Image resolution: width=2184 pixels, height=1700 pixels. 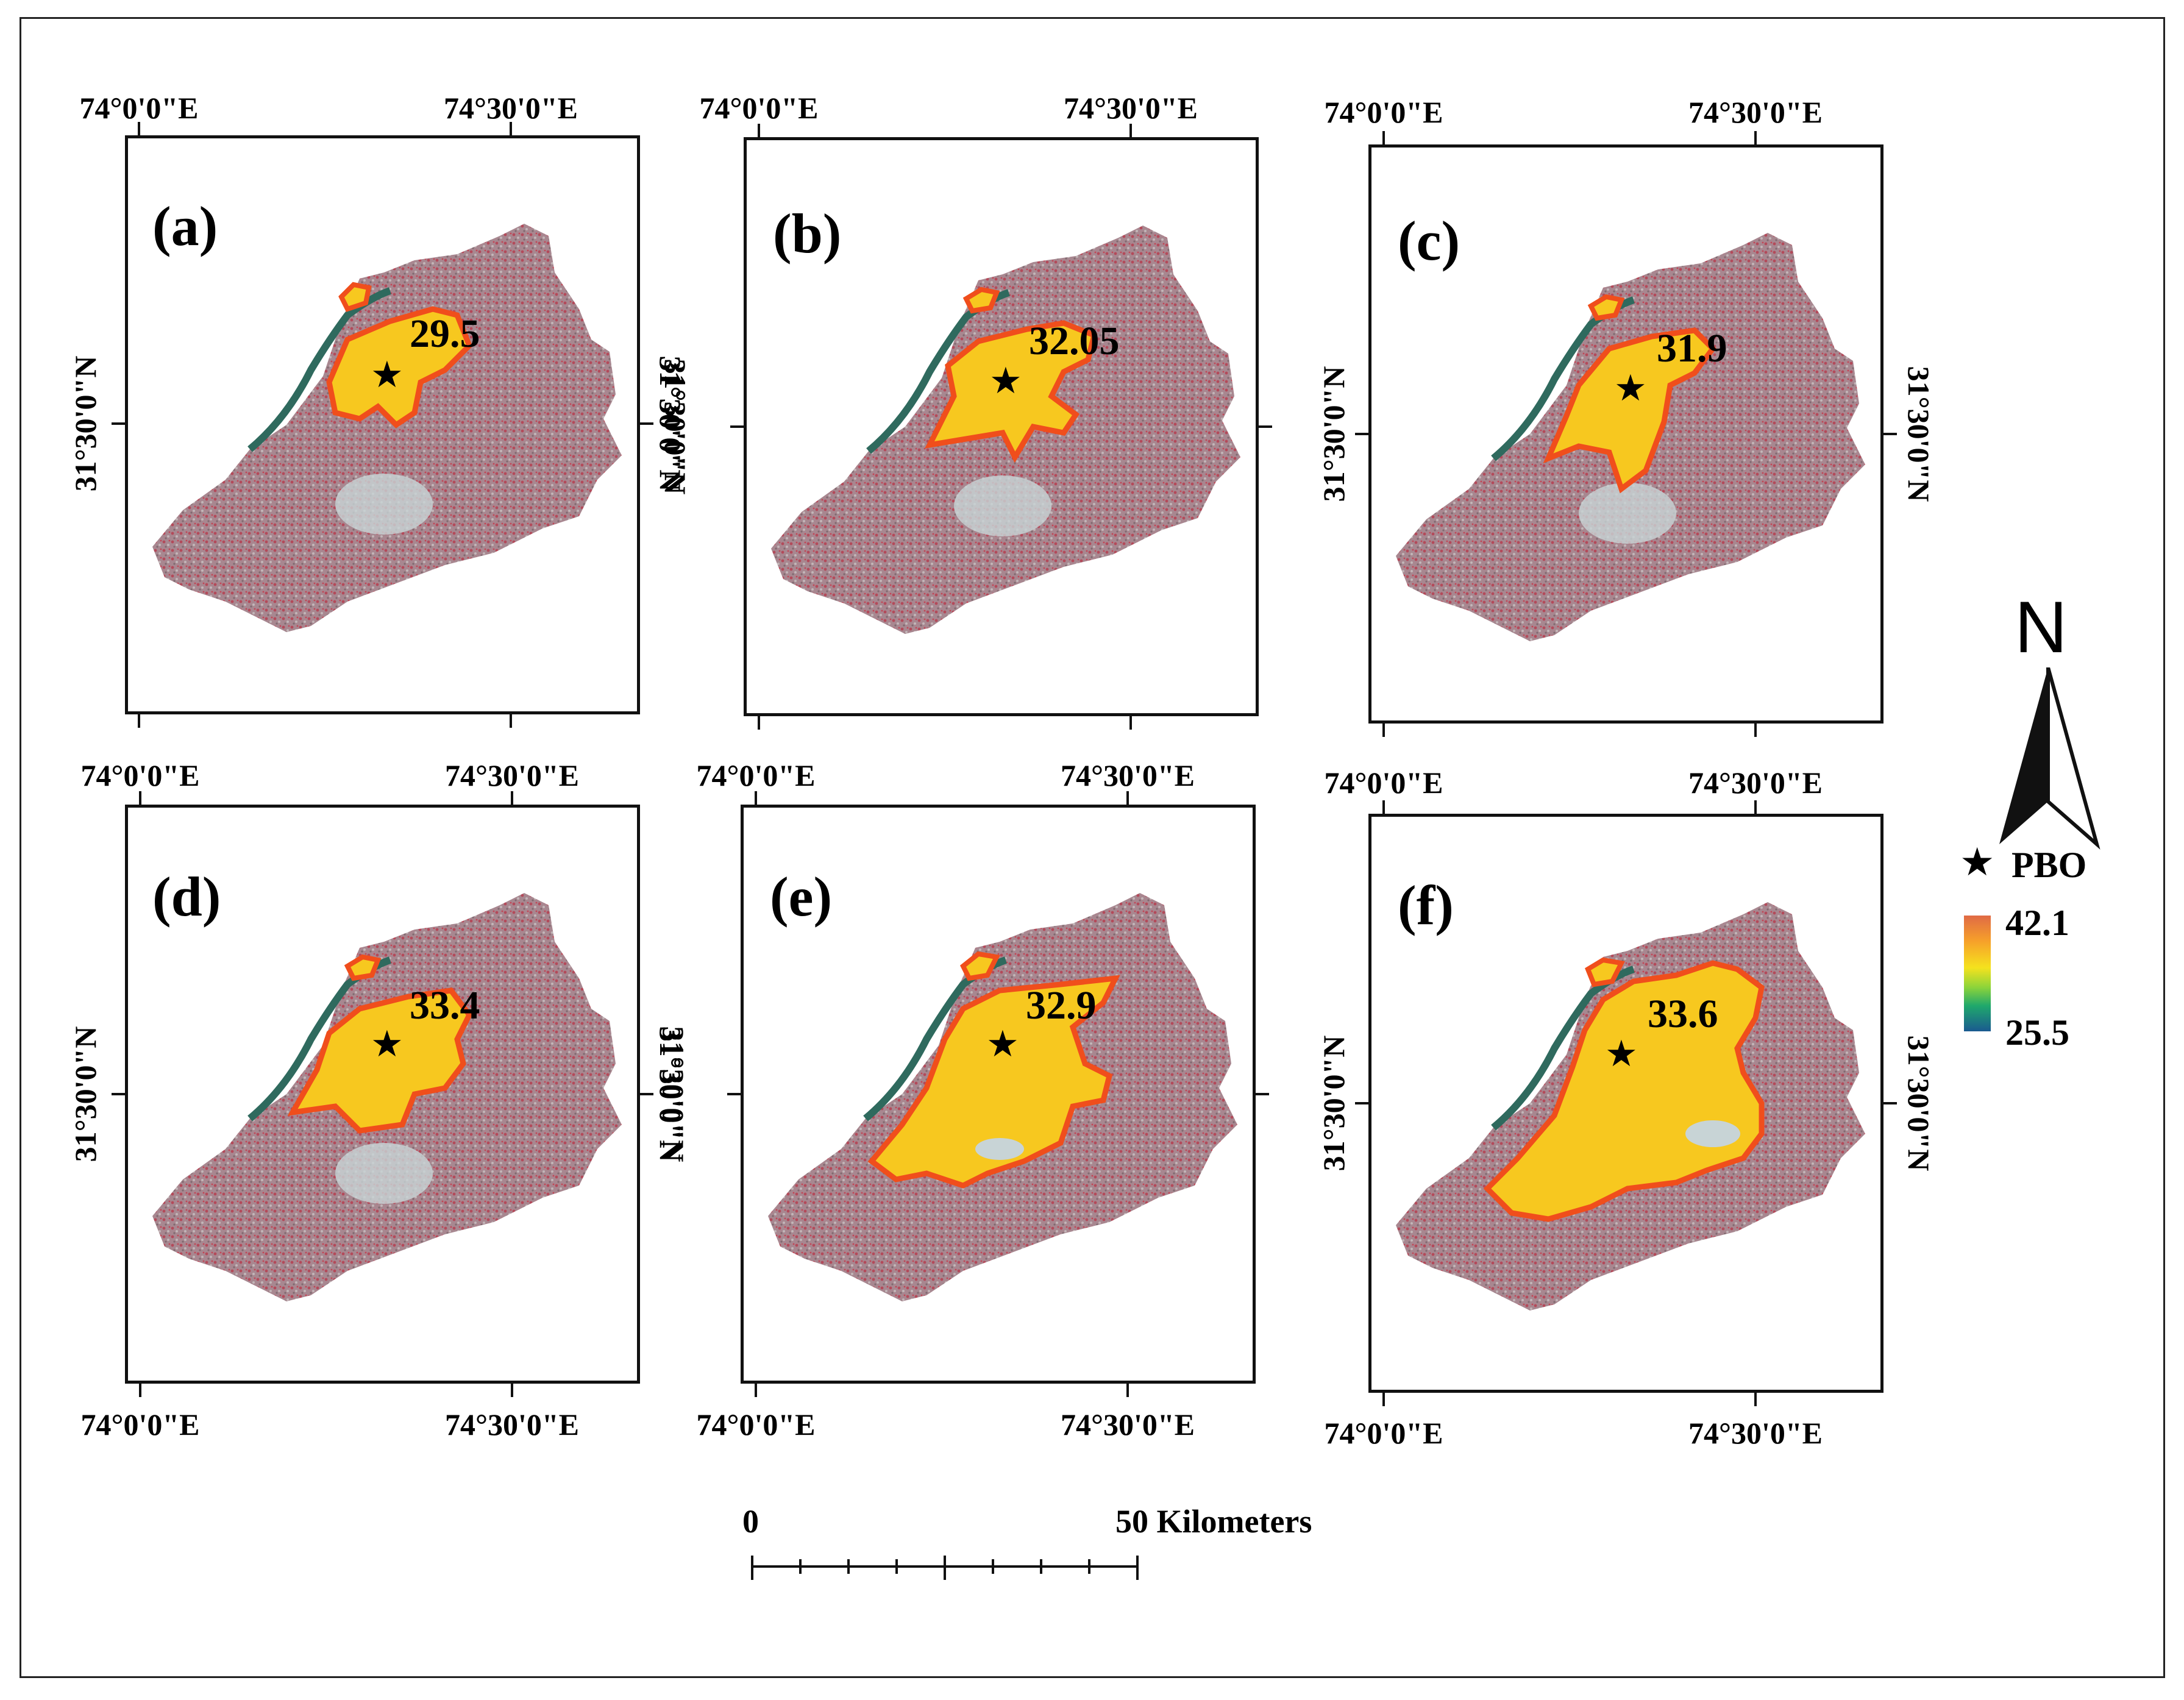 What do you see at coordinates (1977, 973) in the screenshot?
I see `color-ramp` at bounding box center [1977, 973].